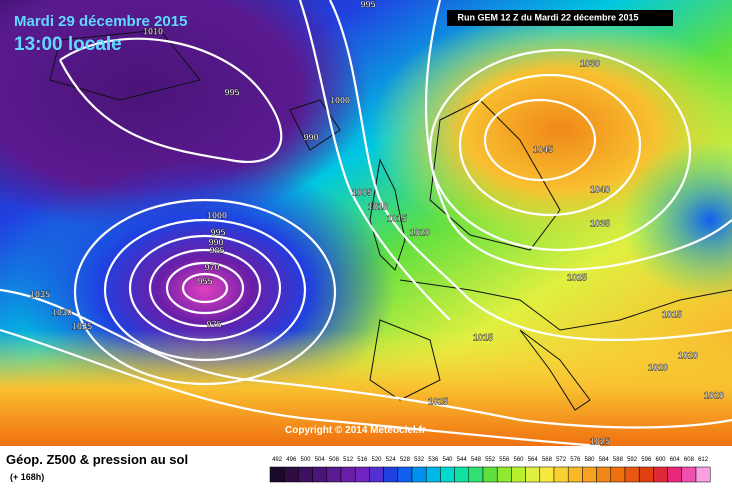 The image size is (732, 488). What do you see at coordinates (533, 460) in the screenshot?
I see `scale-label: 564` at bounding box center [533, 460].